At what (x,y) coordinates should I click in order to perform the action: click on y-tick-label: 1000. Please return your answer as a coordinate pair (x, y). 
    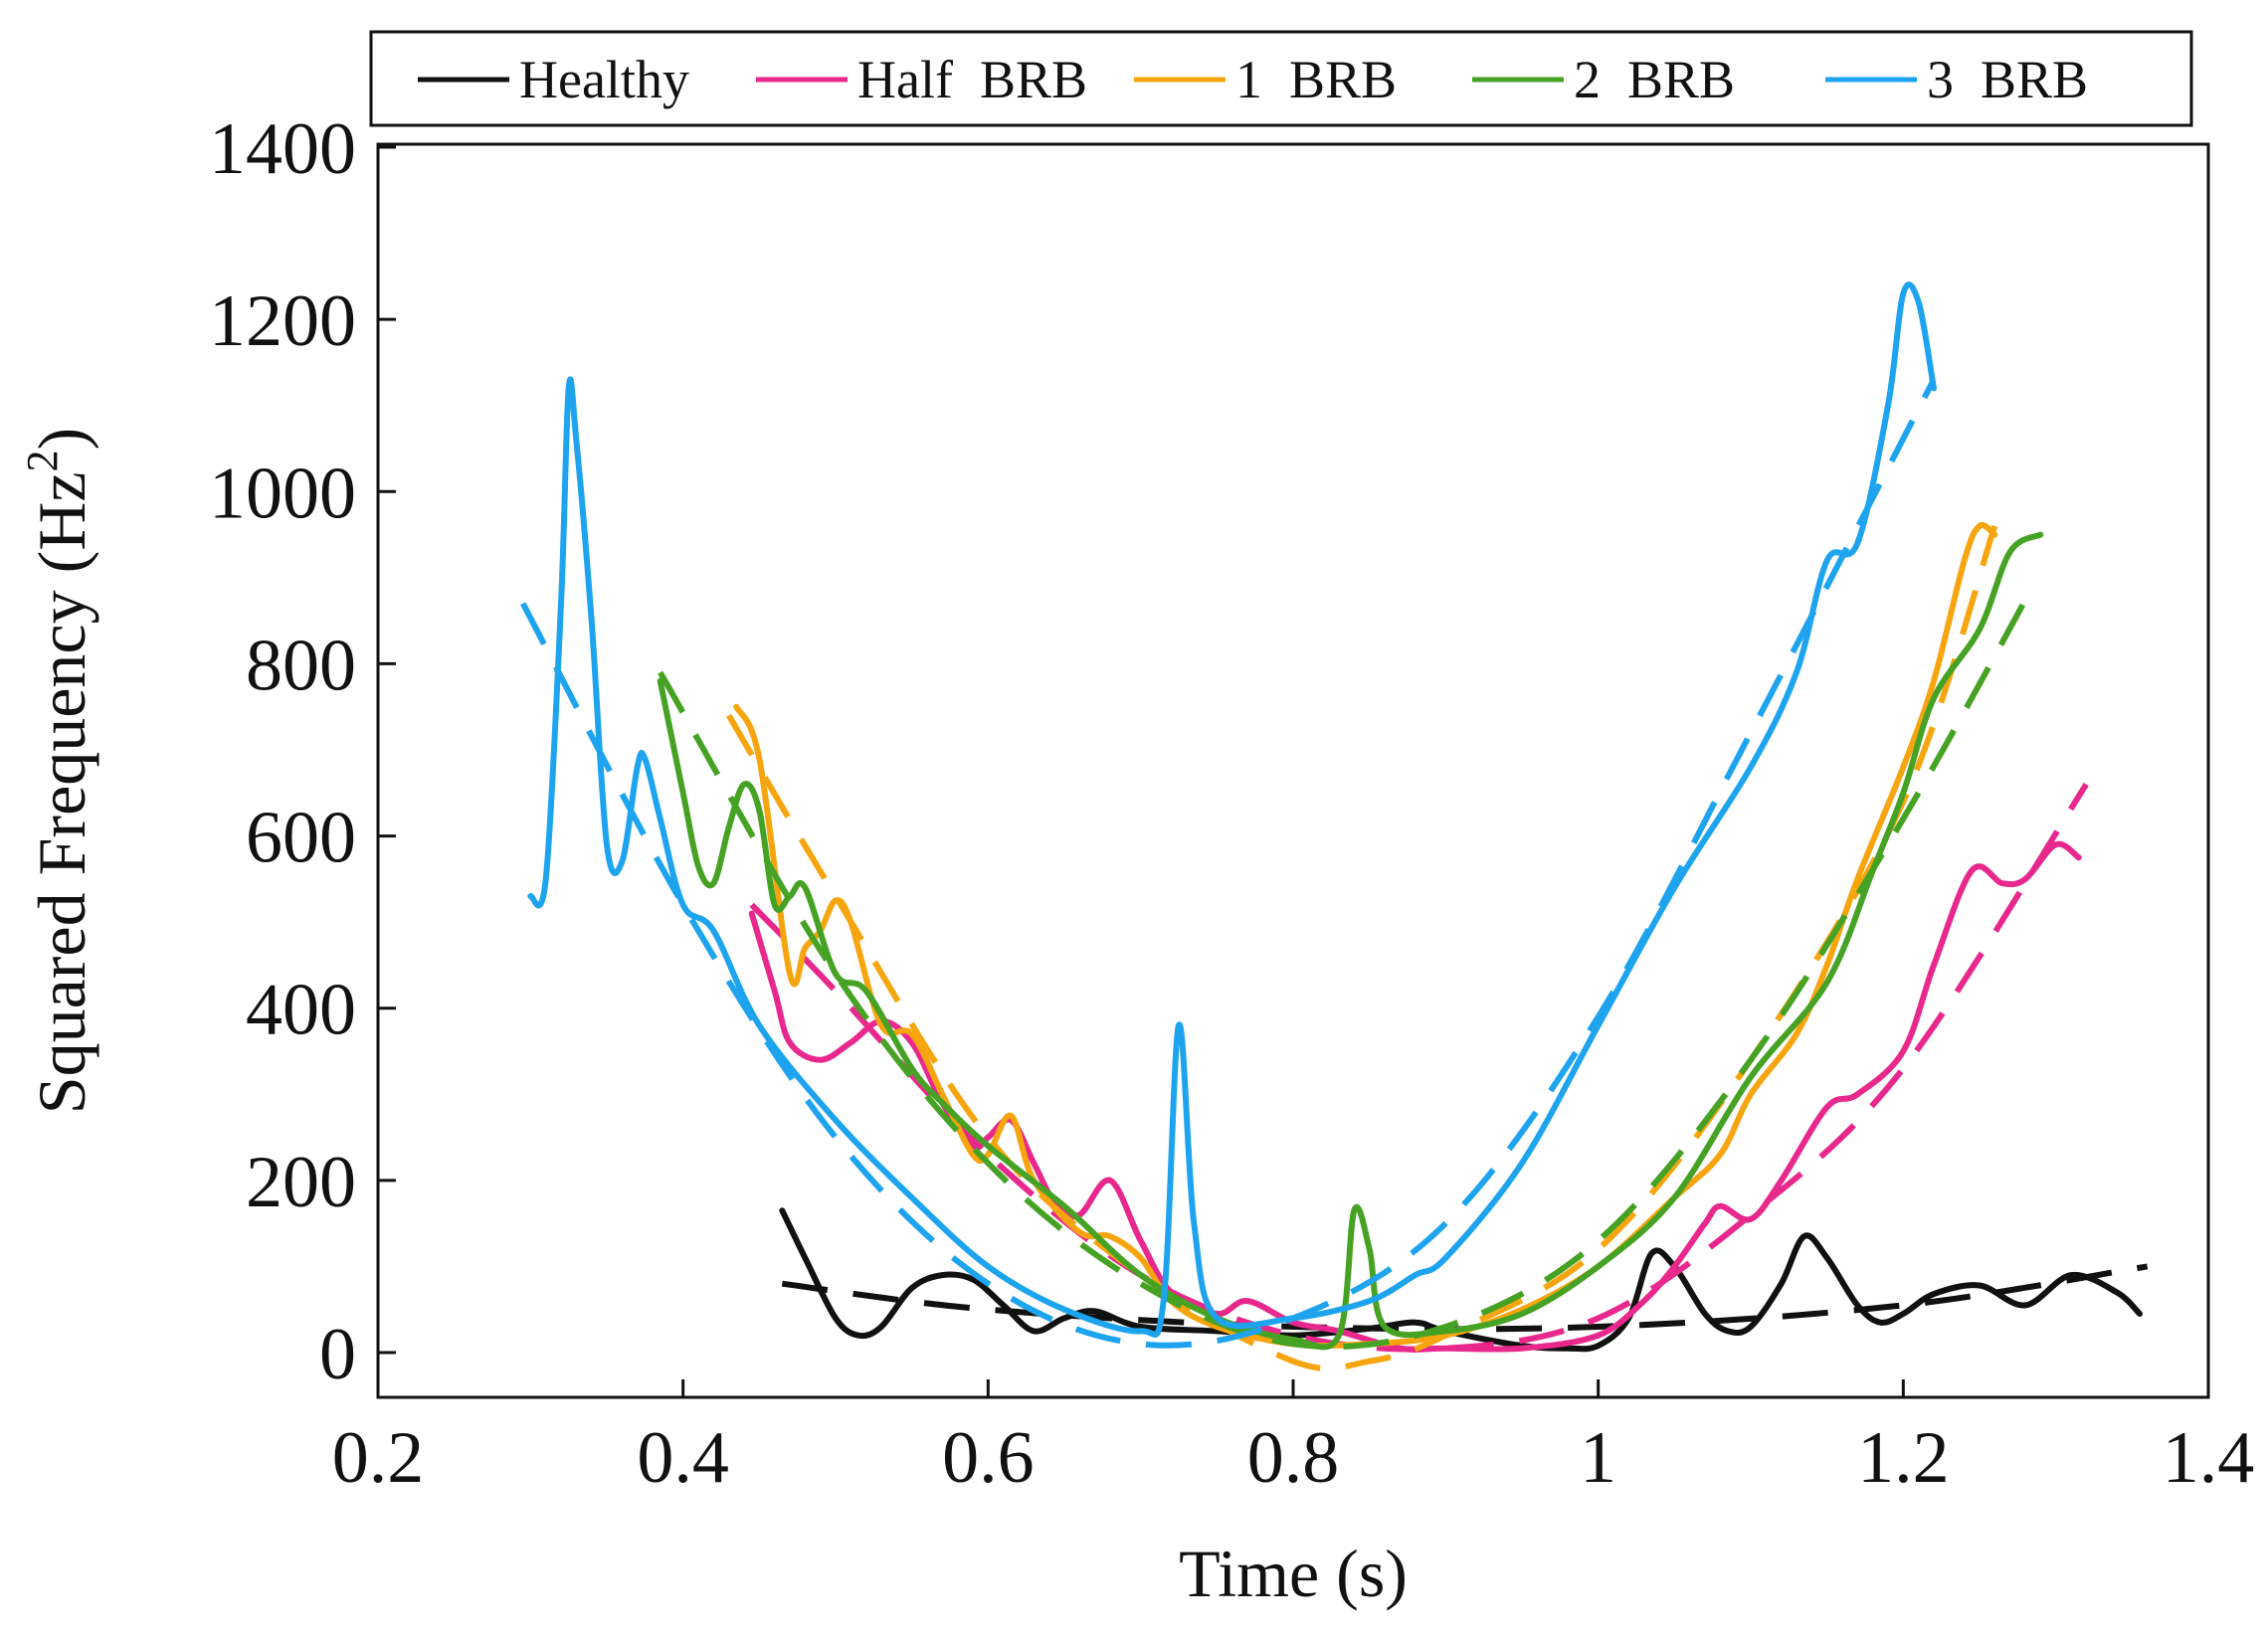
    Looking at the image, I should click on (282, 493).